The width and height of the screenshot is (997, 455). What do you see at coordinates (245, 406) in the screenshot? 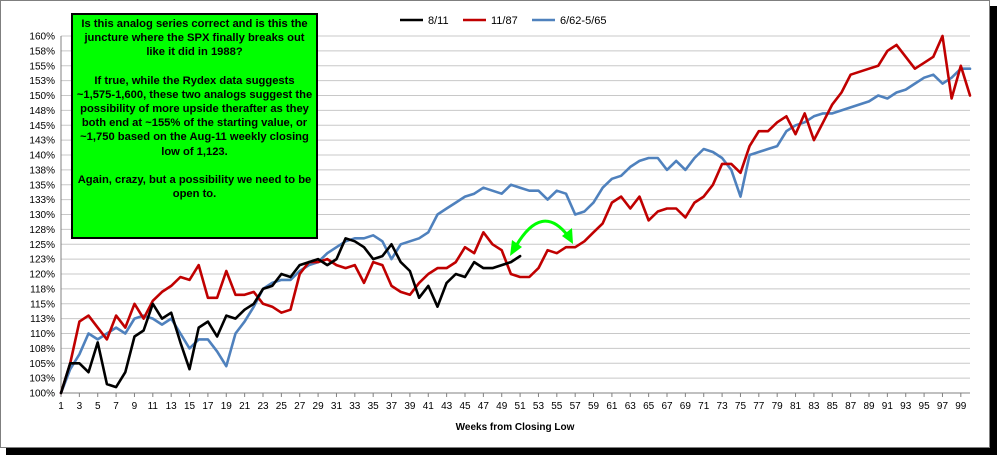
I see `x-tick-label: 21` at bounding box center [245, 406].